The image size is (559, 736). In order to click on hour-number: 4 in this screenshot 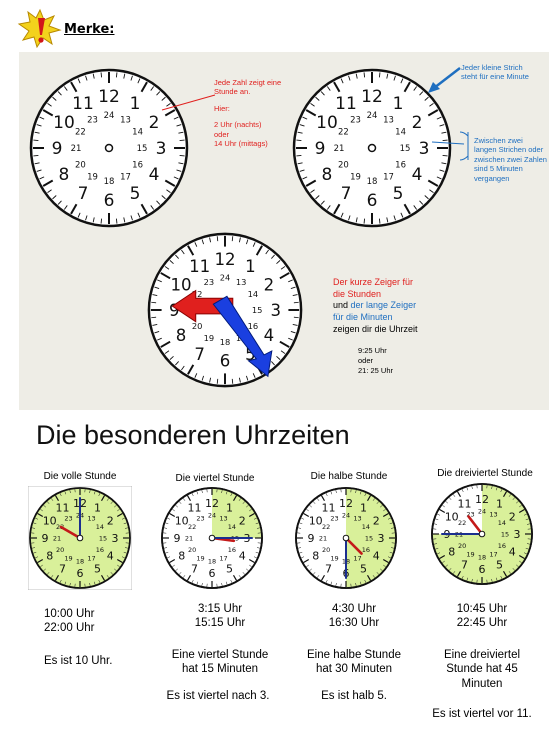, I will do `click(417, 175)`.